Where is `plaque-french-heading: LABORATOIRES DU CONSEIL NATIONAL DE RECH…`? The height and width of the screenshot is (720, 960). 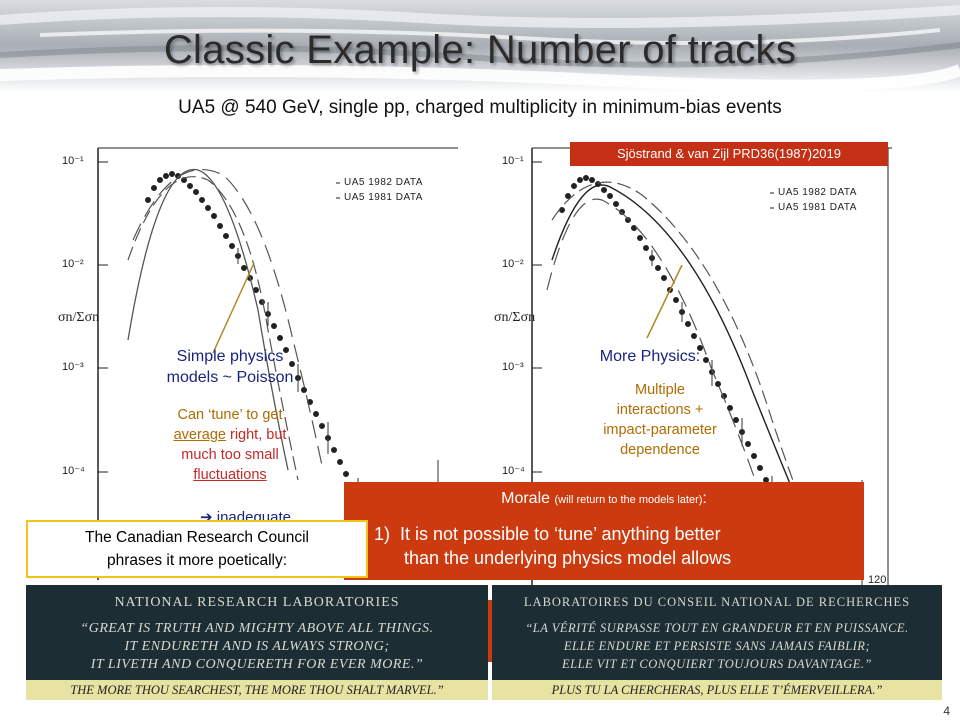 plaque-french-heading: LABORATOIRES DU CONSEIL NATIONAL DE RECH… is located at coordinates (717, 602).